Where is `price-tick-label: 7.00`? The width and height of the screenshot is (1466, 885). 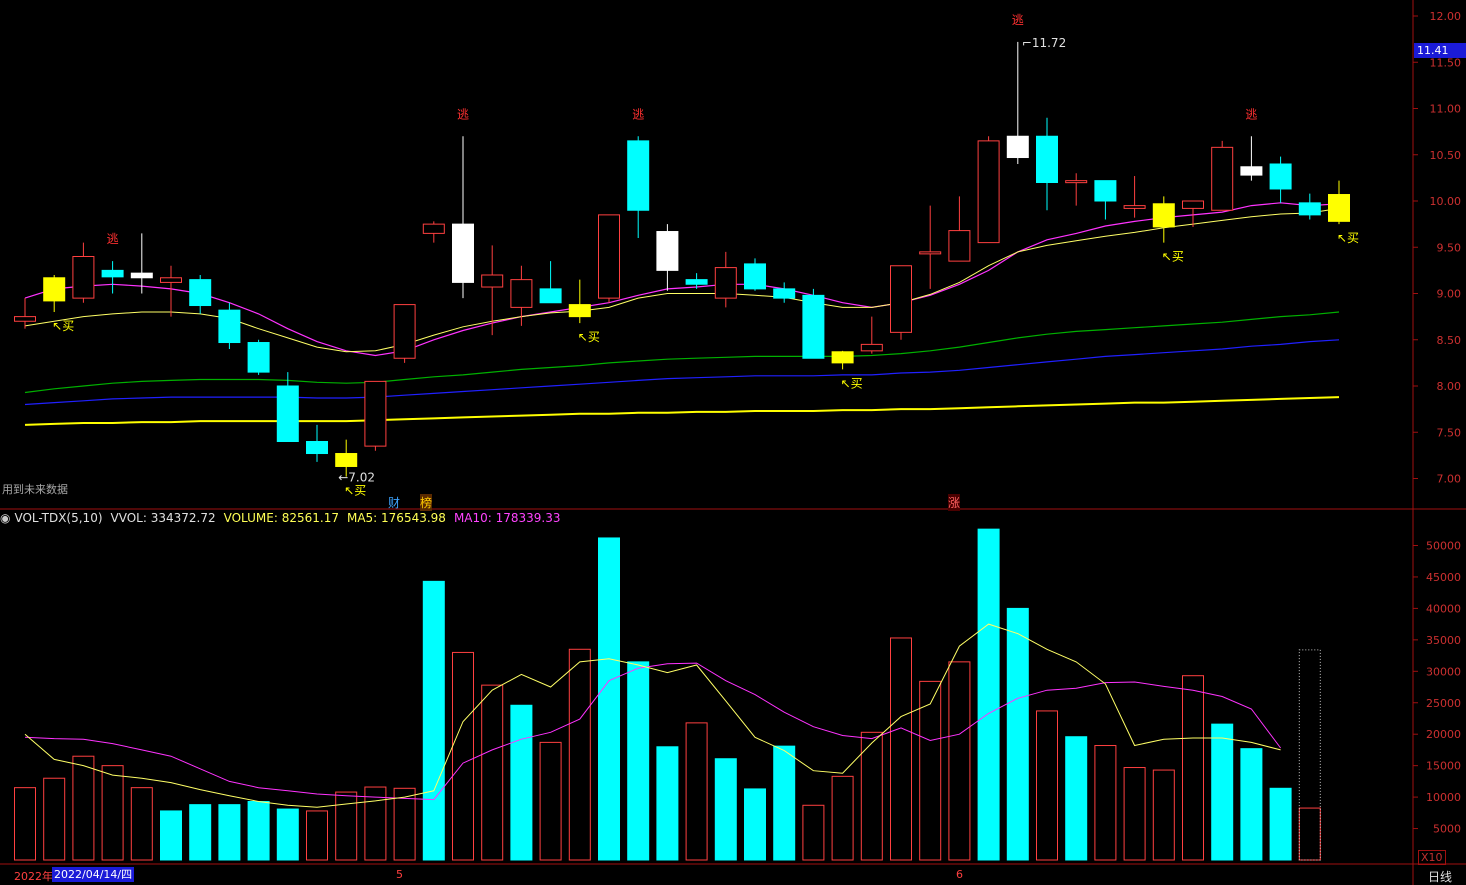 price-tick-label: 7.00 is located at coordinates (1449, 479).